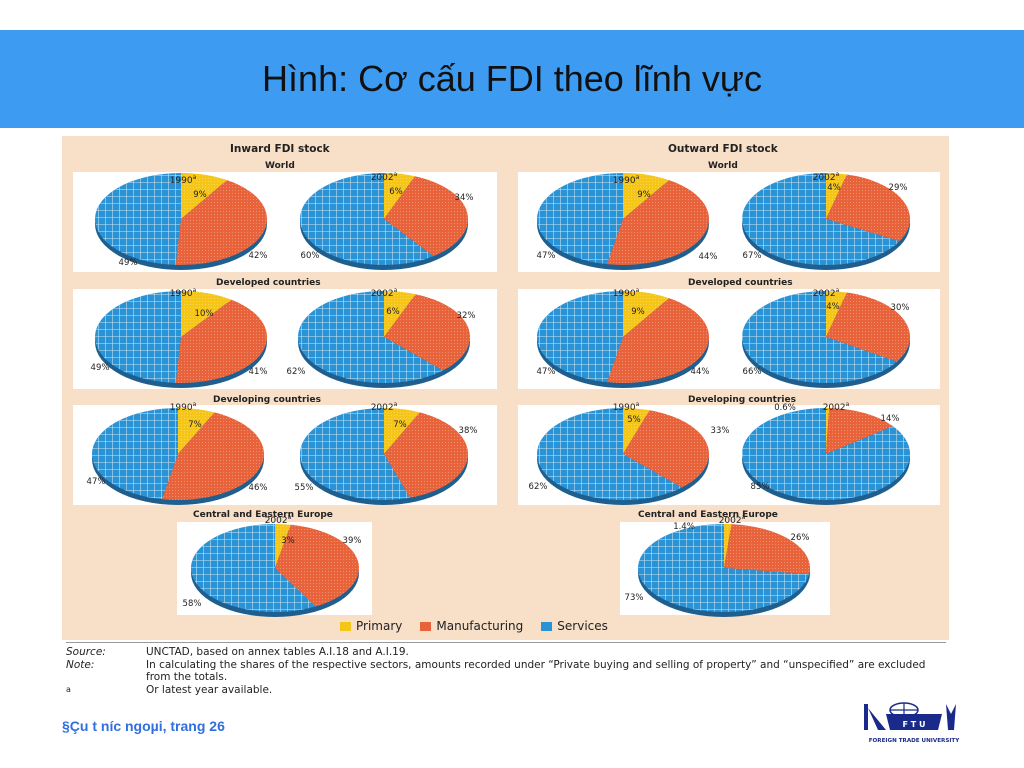 This screenshot has height=768, width=1024. I want to click on pie-value-label-manufacturing: 41%, so click(258, 372).